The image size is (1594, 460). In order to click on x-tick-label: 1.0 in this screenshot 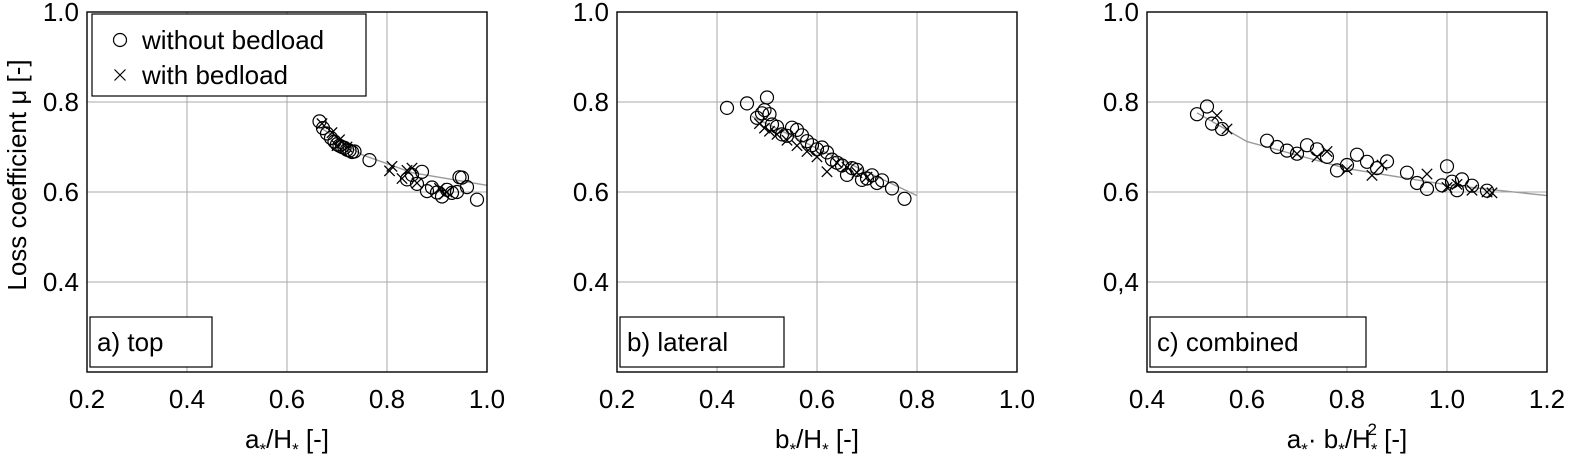, I will do `click(487, 399)`.